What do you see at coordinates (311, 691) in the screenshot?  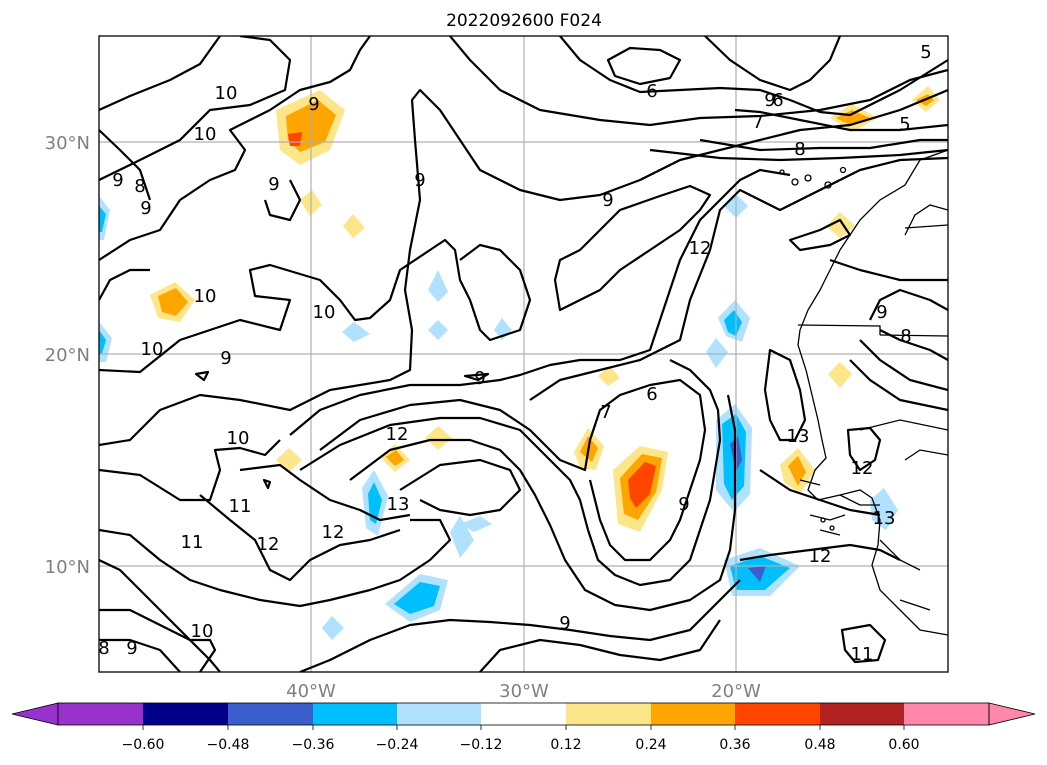 I see `lon-tick-label: 40°W` at bounding box center [311, 691].